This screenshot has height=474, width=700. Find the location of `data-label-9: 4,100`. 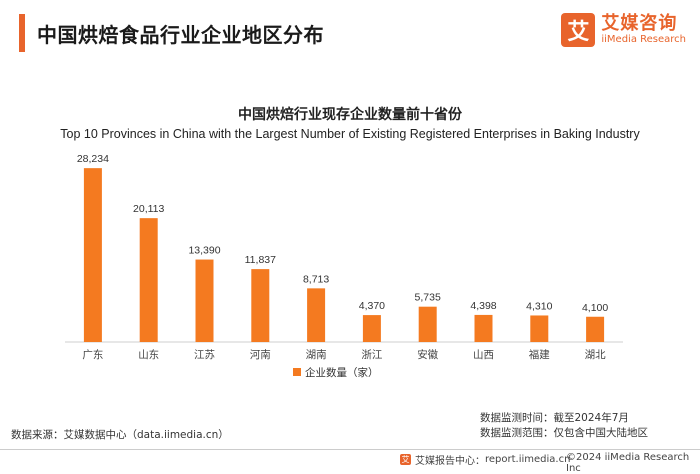

data-label-9: 4,100 is located at coordinates (595, 308).